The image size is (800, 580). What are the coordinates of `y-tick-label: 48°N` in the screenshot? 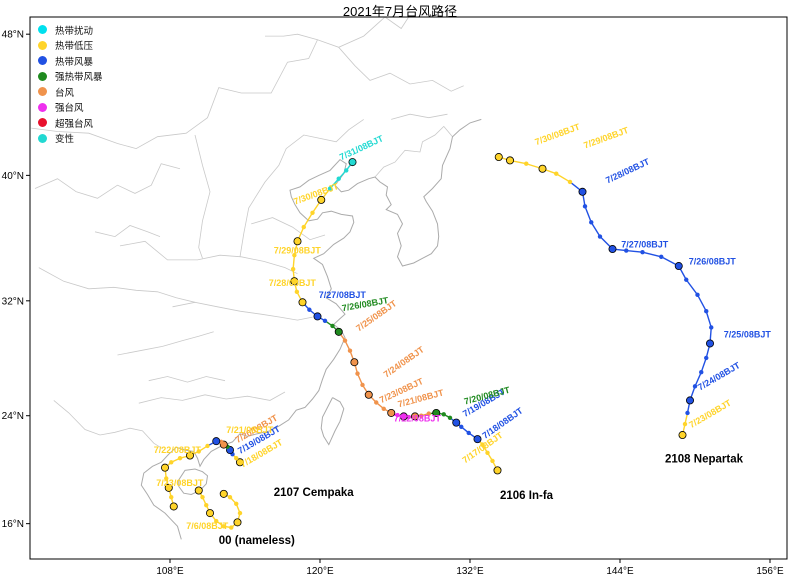 It's located at (13, 35).